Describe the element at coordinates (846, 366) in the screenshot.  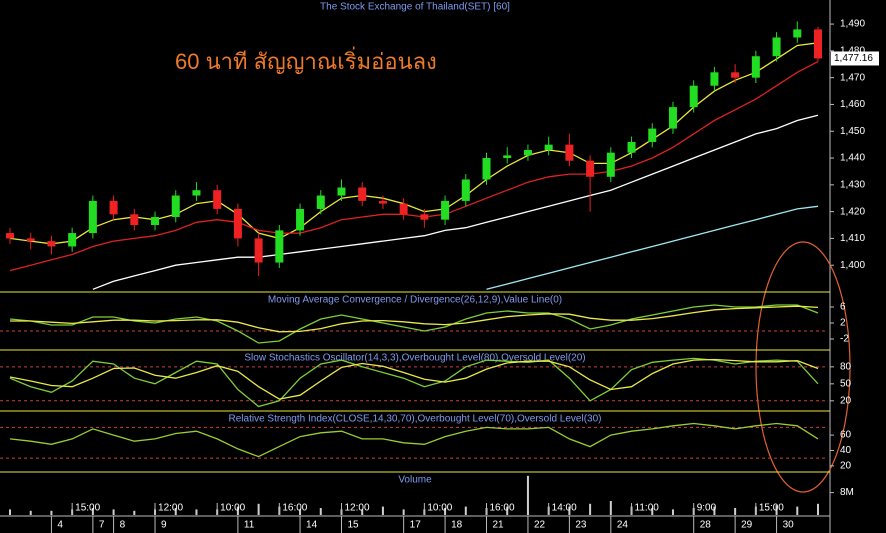
I see `y-tick-label: 80` at that location.